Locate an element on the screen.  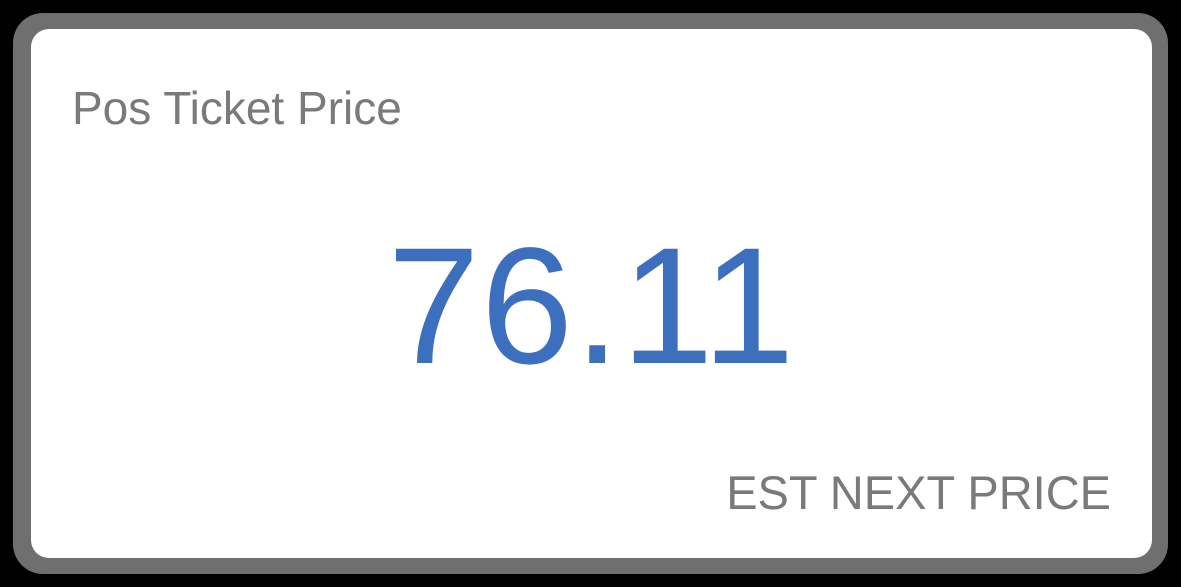
card-title: Pos Ticket Price is located at coordinates (237, 108).